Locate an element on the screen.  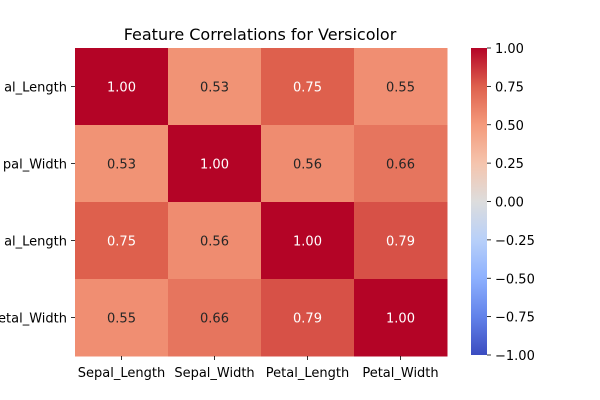
y-tick-label: pal_Width is located at coordinates (35, 165).